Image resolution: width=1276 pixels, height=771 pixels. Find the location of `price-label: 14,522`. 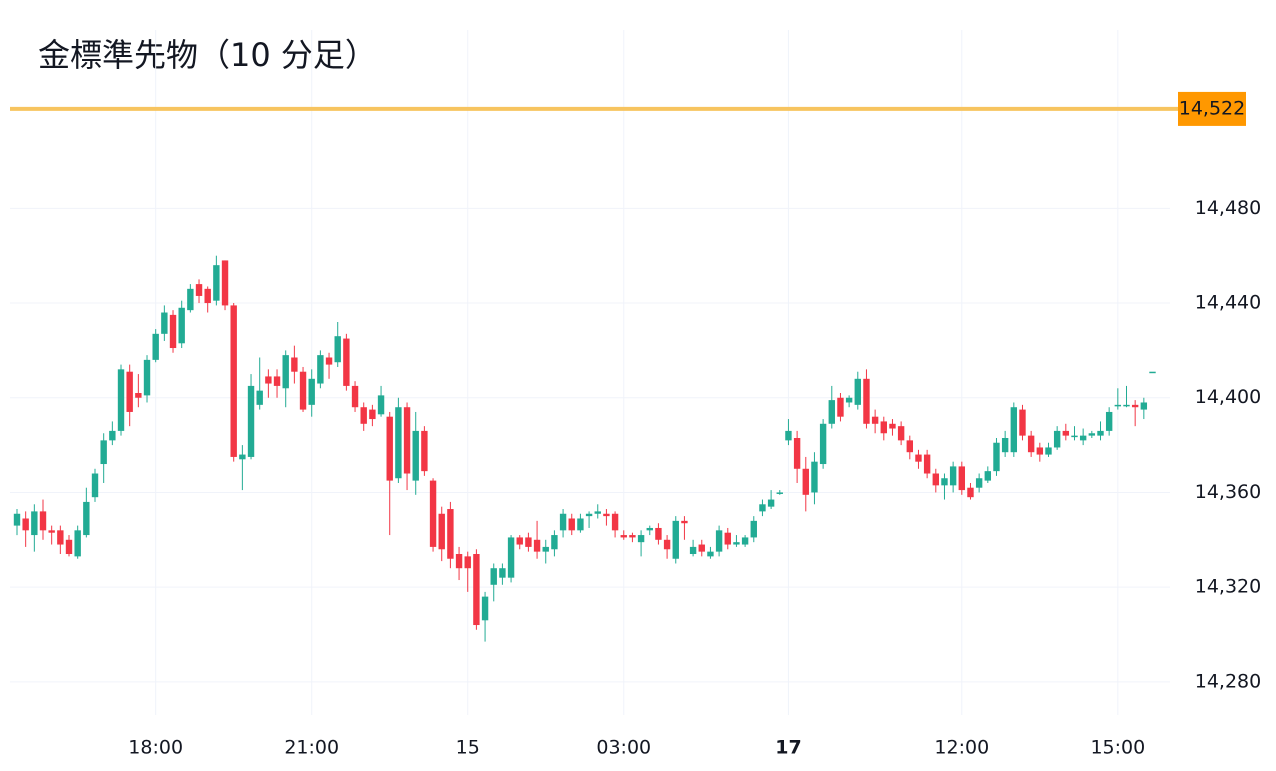

price-label: 14,522 is located at coordinates (1212, 108).